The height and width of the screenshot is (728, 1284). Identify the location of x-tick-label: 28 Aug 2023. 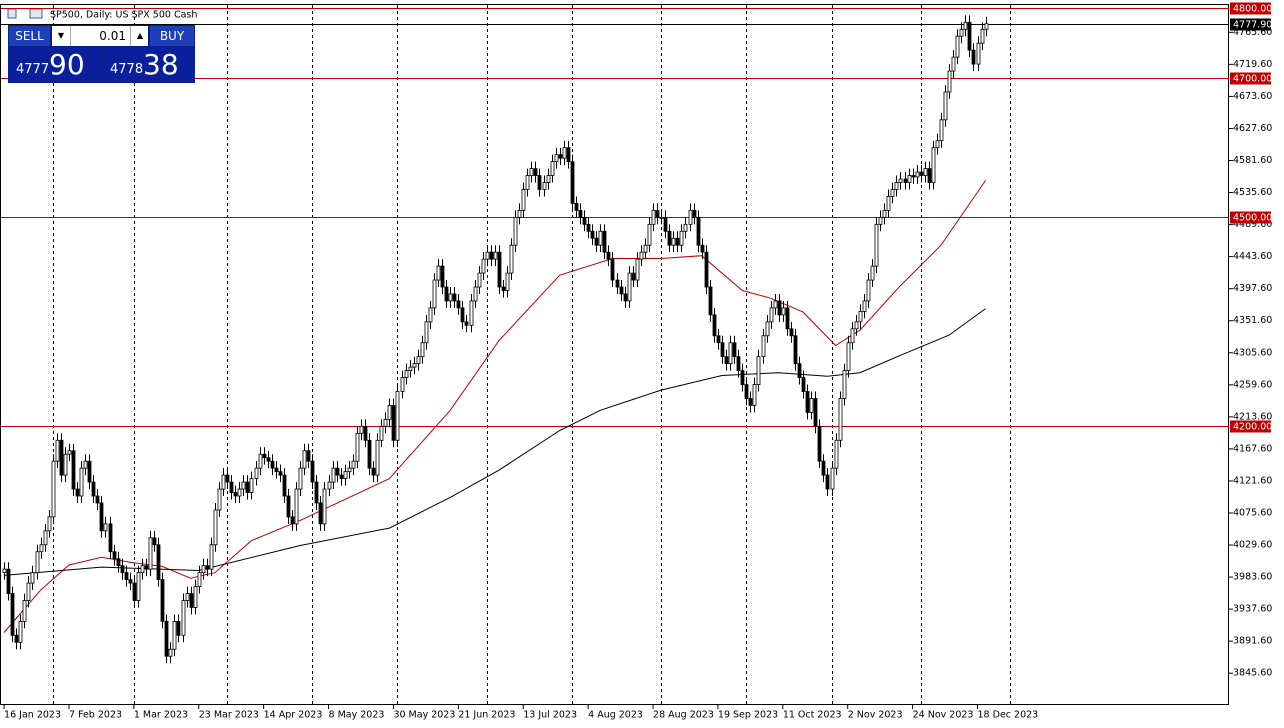
(683, 715).